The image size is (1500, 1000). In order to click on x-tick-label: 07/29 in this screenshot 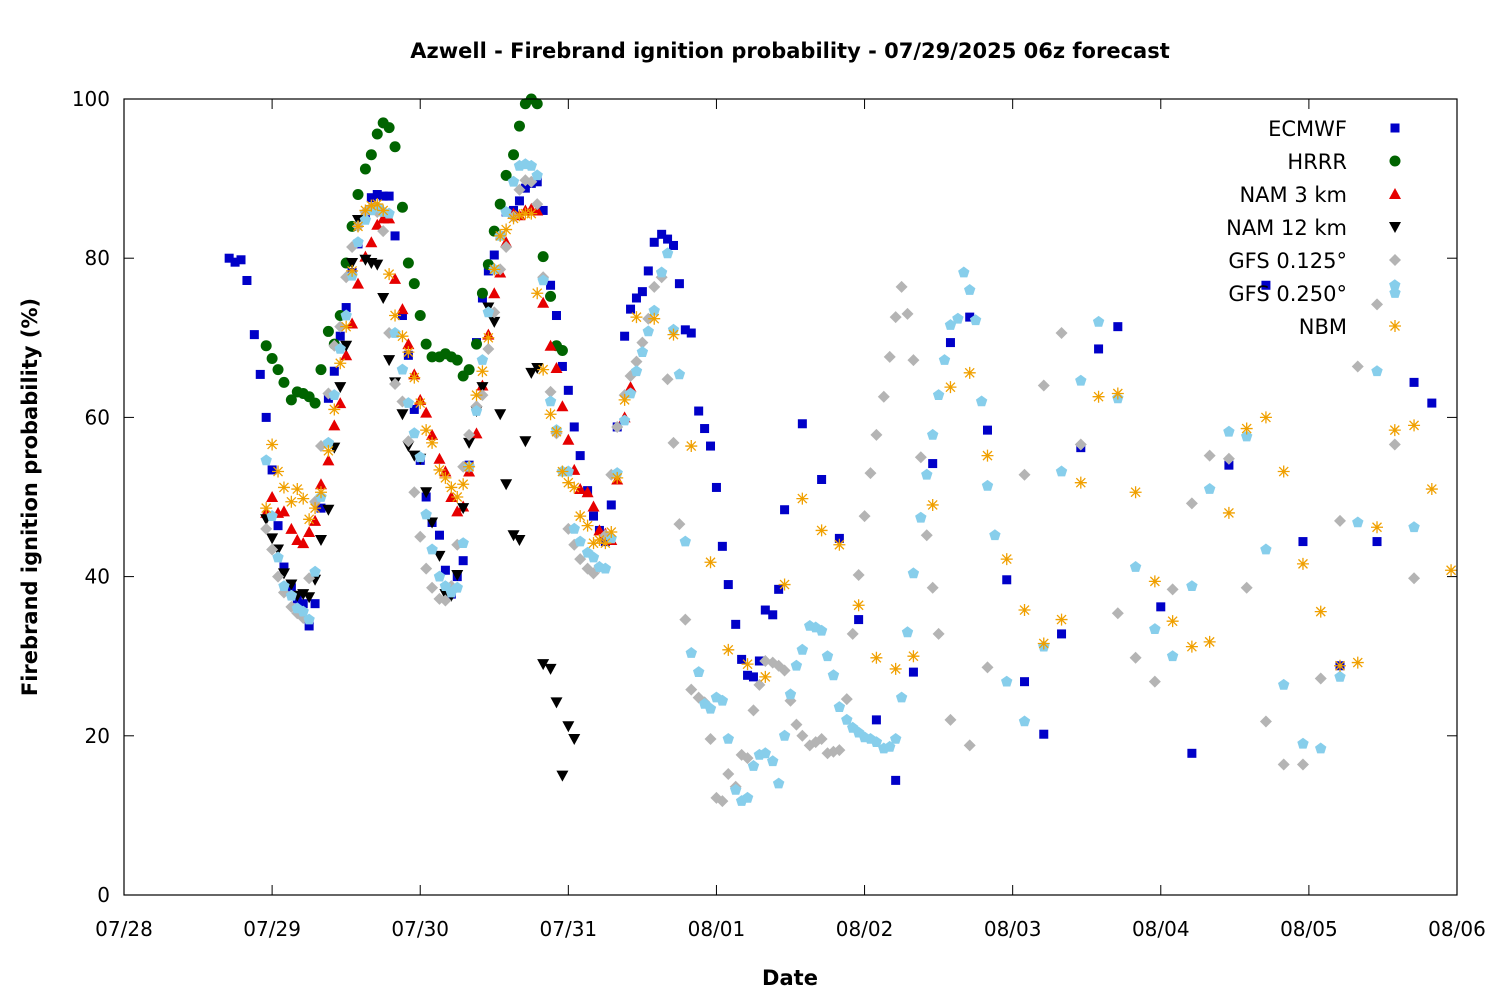, I will do `click(272, 929)`.